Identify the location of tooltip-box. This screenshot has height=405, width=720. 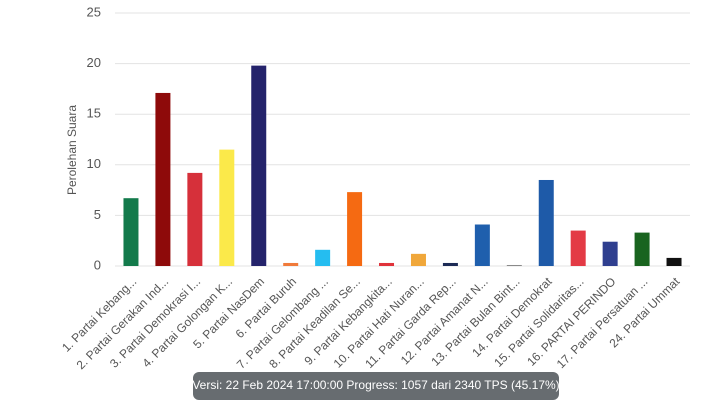
(376, 386).